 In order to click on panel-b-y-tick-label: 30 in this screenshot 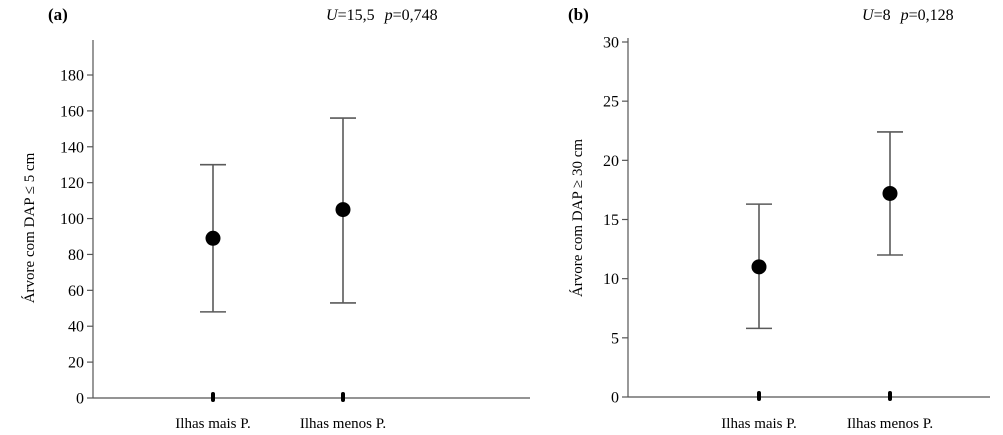, I will do `click(611, 43)`.